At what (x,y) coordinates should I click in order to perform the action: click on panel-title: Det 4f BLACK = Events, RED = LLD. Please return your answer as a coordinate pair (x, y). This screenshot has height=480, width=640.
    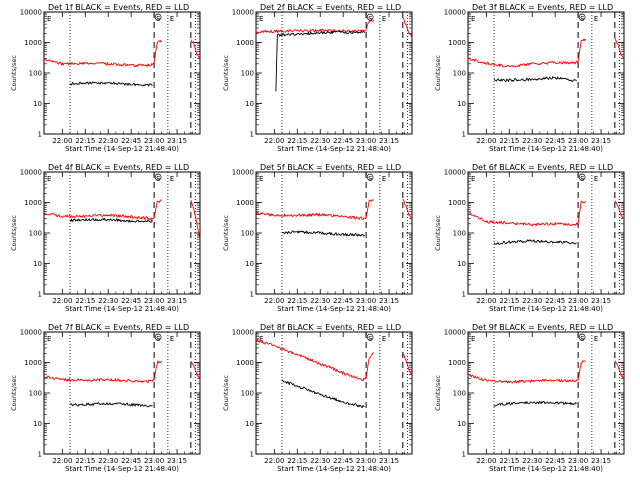
    Looking at the image, I should click on (118, 167).